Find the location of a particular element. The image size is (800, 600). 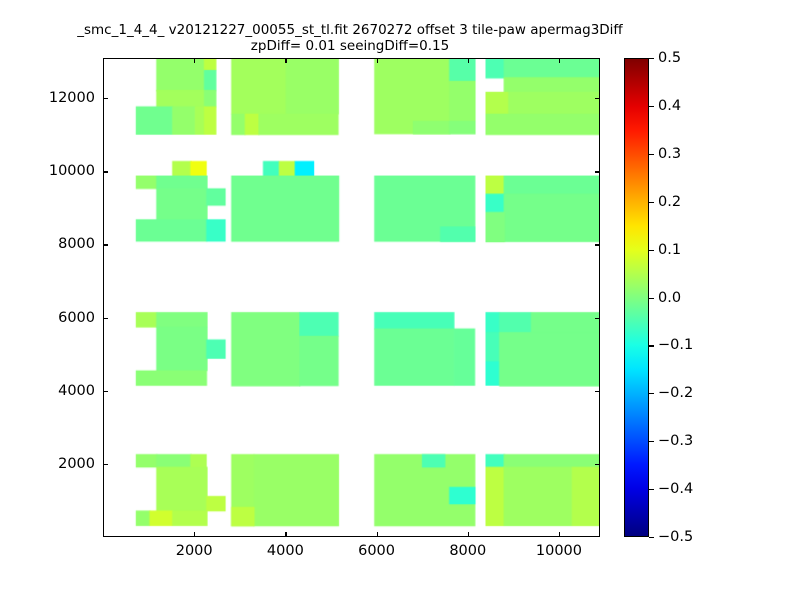

colorbar-tick-label: −0.1 is located at coordinates (676, 345).